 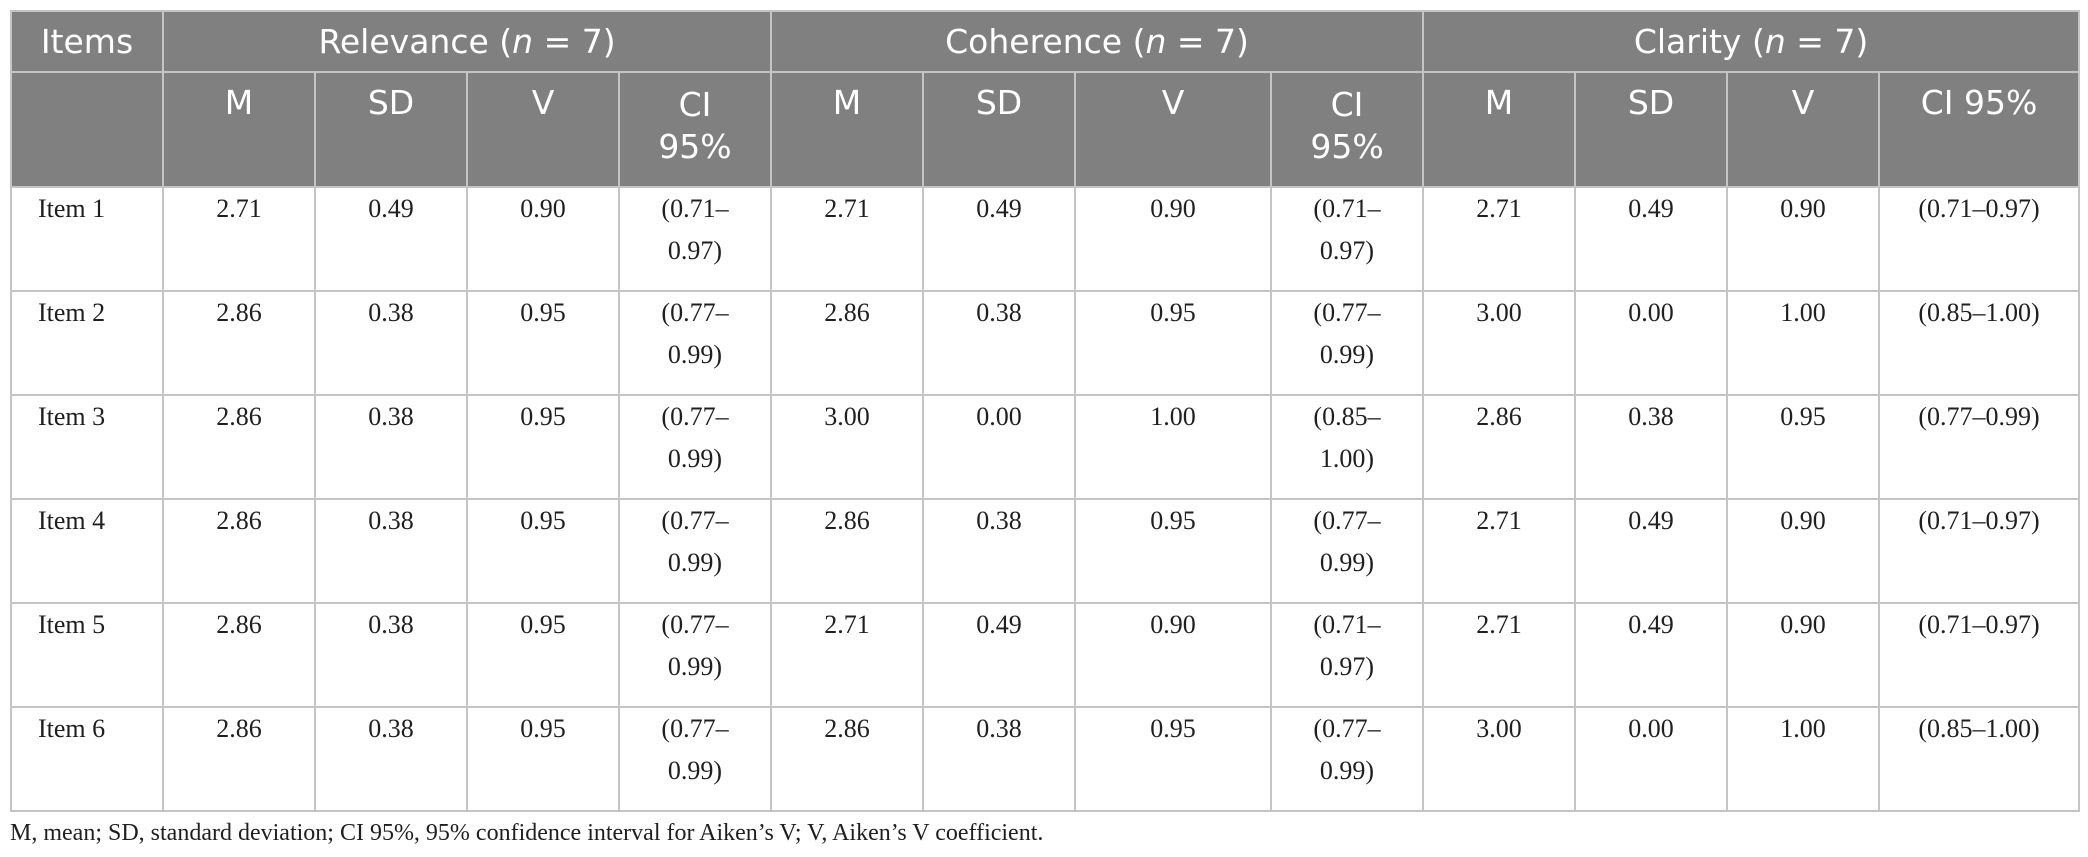 I want to click on subheader-clarity-sd: SD, so click(x=1651, y=129).